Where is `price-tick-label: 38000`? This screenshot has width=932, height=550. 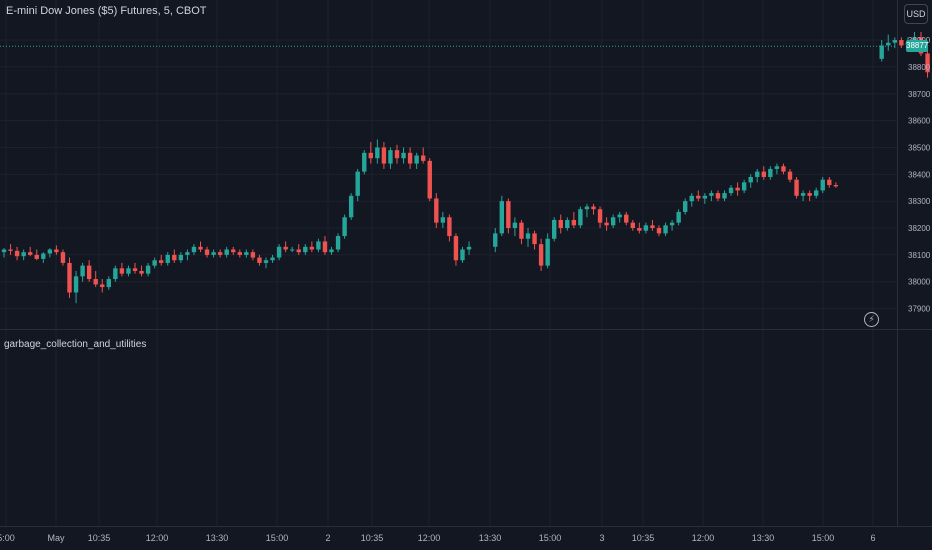 price-tick-label: 38000 is located at coordinates (919, 282).